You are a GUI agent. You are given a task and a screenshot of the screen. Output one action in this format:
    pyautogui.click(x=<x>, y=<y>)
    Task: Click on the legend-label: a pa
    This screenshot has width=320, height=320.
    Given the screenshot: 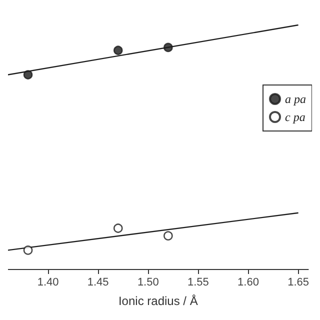 What is the action you would take?
    pyautogui.click(x=295, y=99)
    